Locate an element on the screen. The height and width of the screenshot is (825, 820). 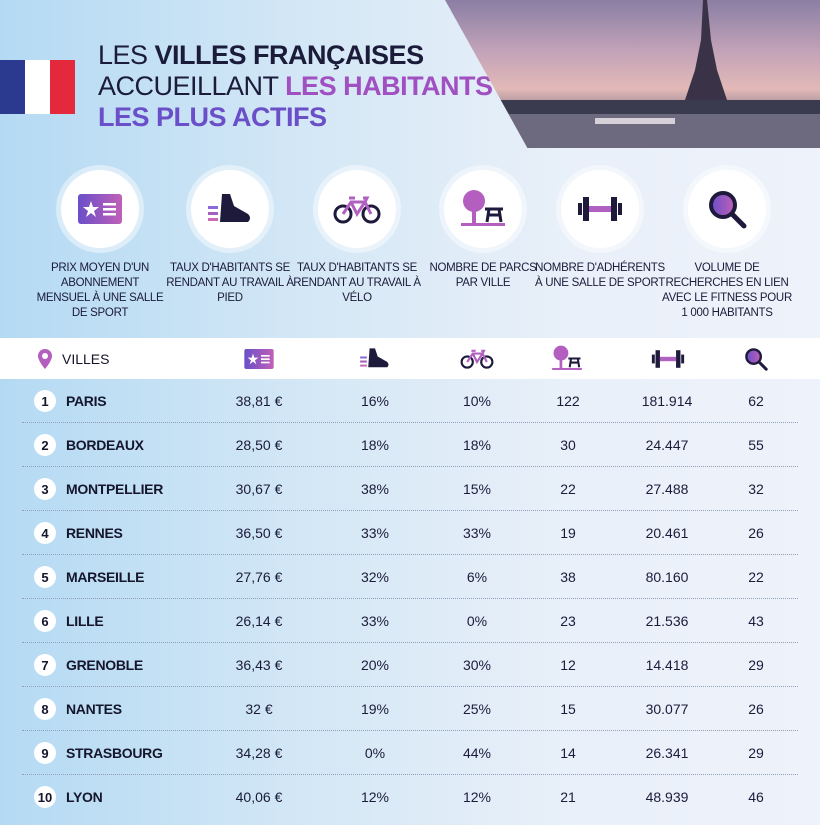
walk-cell: 16% is located at coordinates (375, 401).